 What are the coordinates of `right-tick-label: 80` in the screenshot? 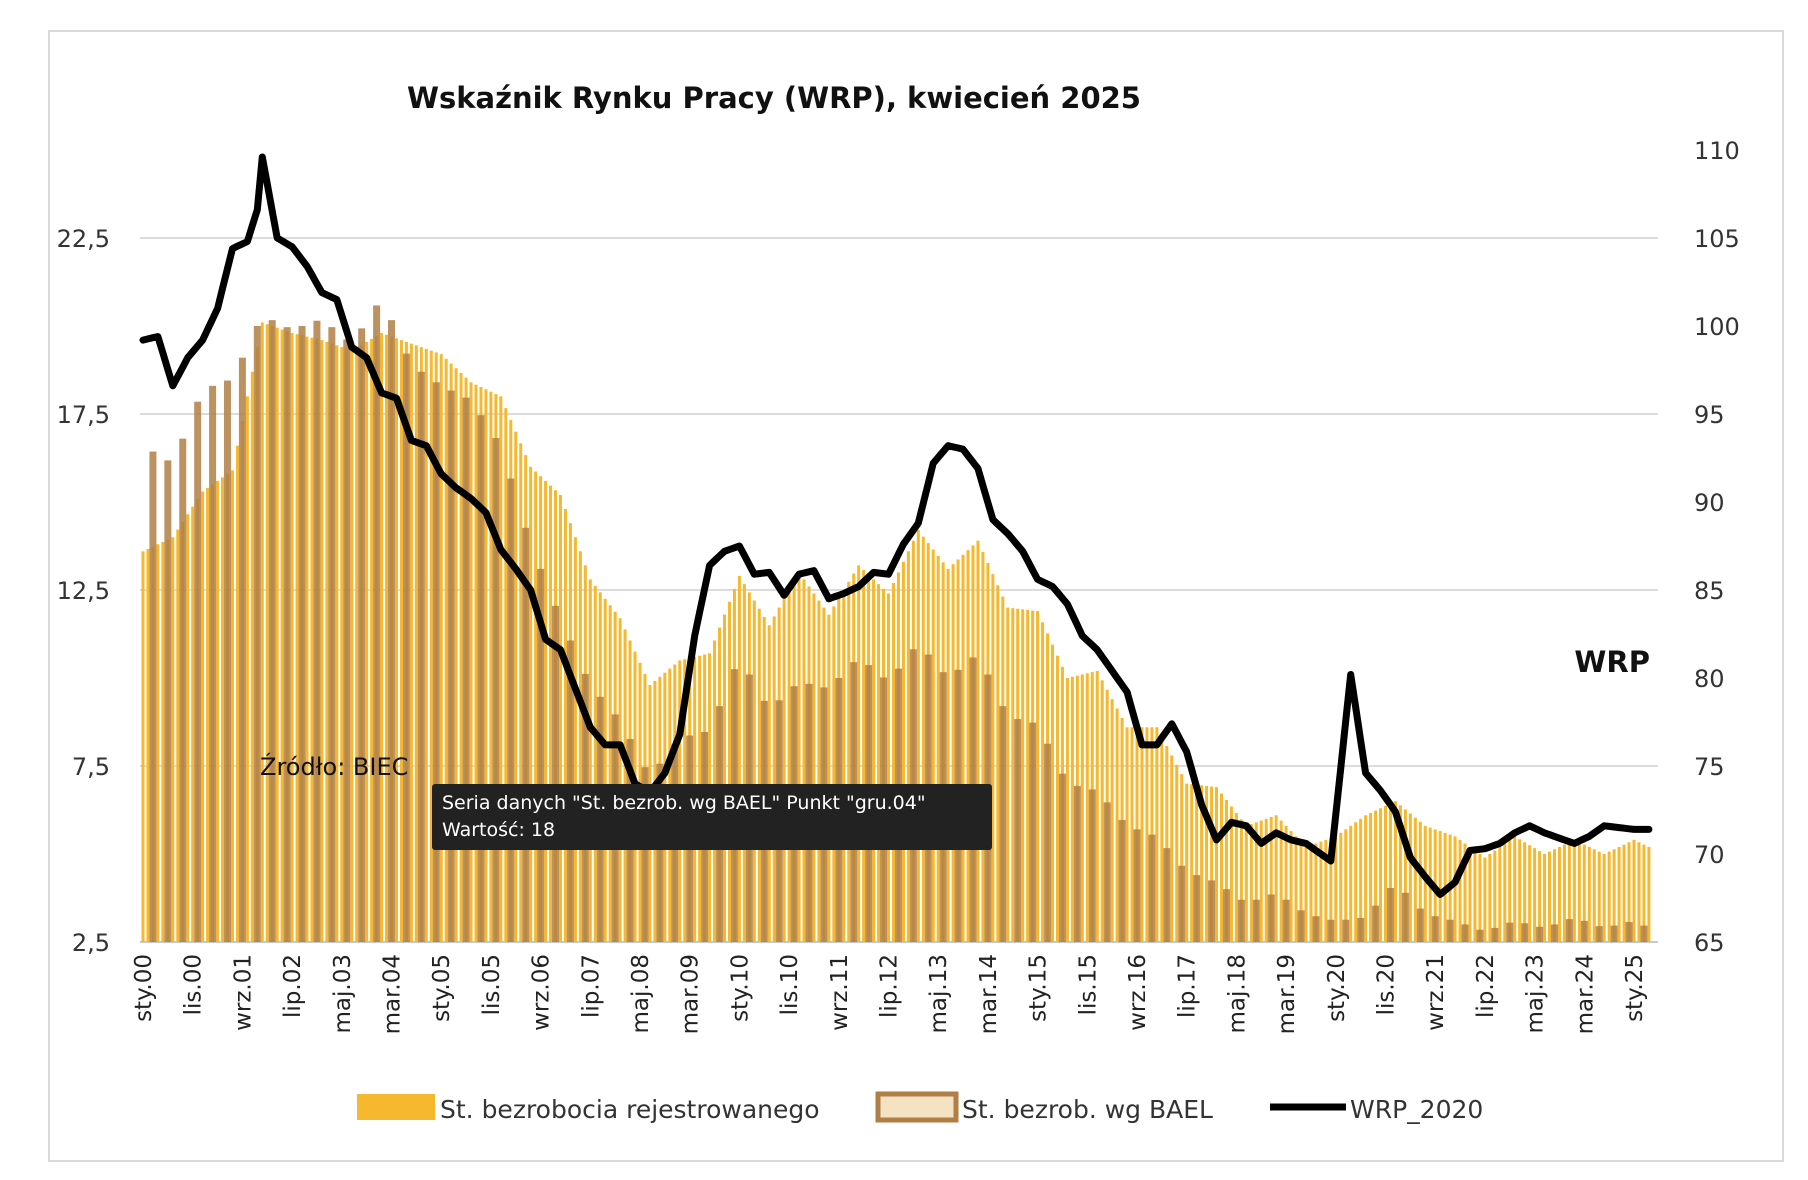 It's located at (1709, 679).